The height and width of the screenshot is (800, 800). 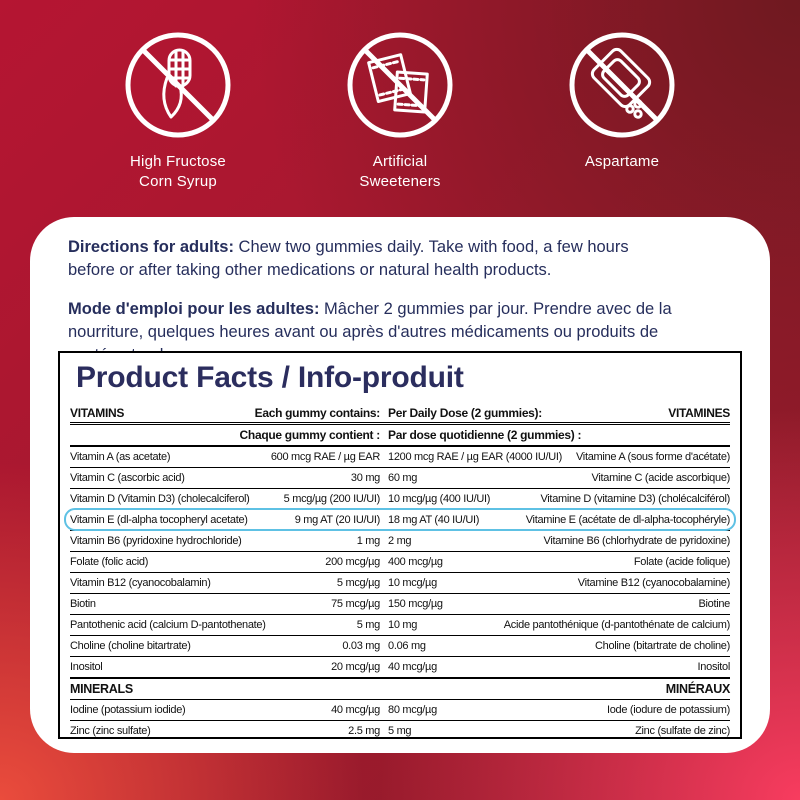 I want to click on badge-label: High Fructose Corn Syrup, so click(x=178, y=171).